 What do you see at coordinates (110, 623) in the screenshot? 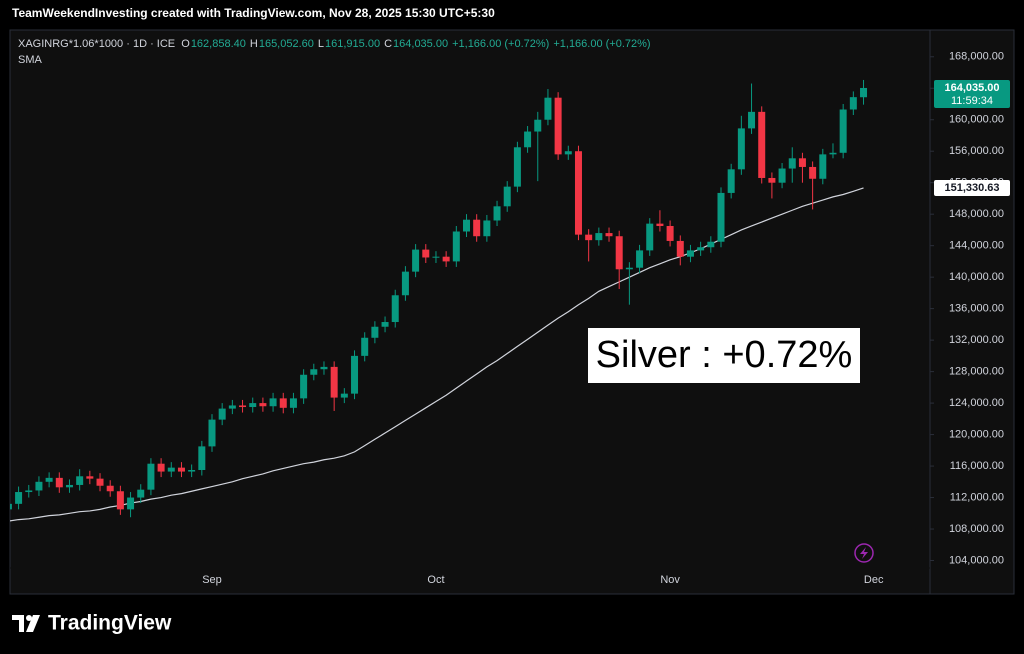
I see `logo-text: TradingView` at bounding box center [110, 623].